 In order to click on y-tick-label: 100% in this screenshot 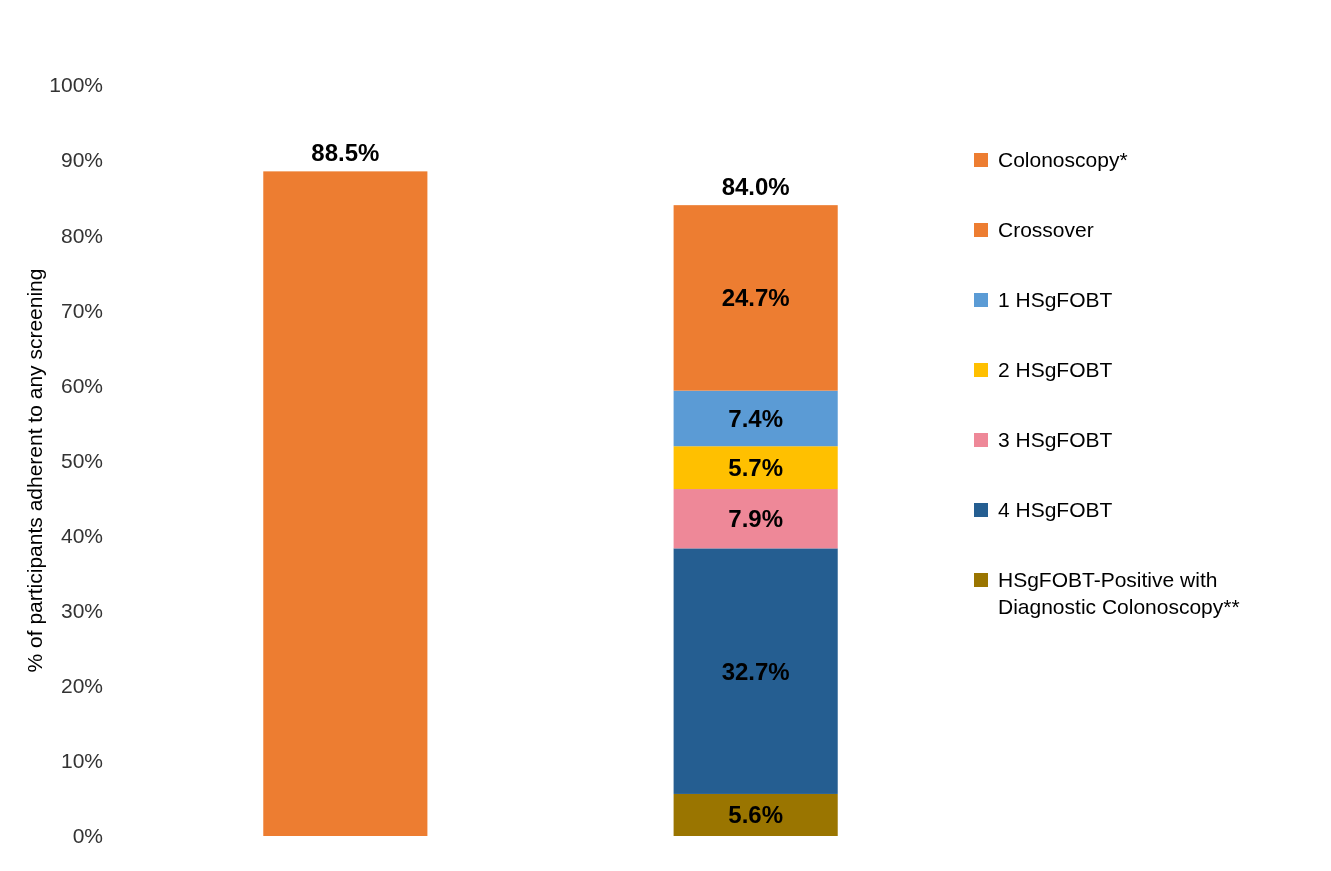, I will do `click(76, 85)`.